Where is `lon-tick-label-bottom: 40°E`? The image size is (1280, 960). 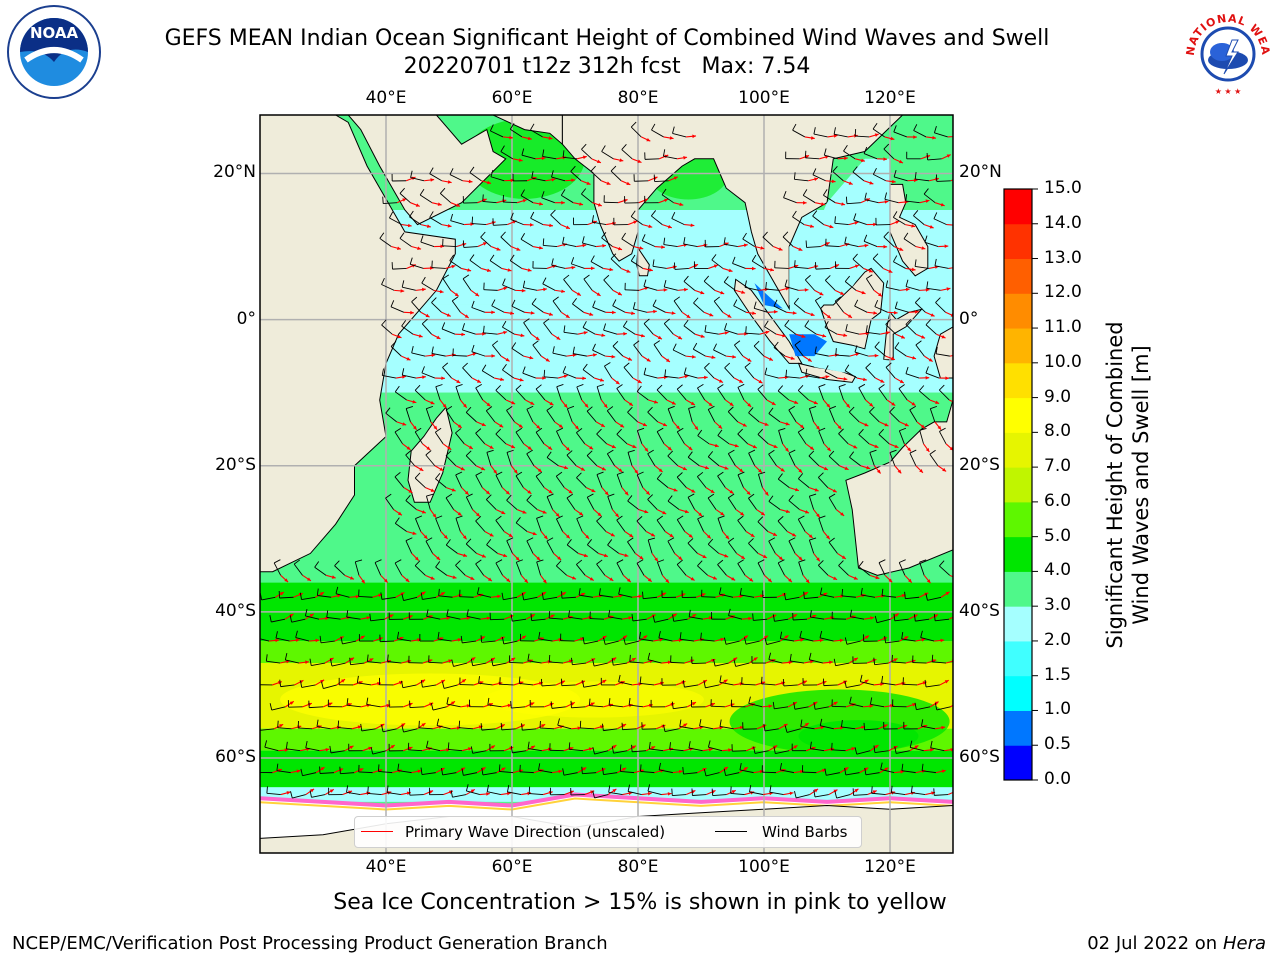
lon-tick-label-bottom: 40°E is located at coordinates (386, 867).